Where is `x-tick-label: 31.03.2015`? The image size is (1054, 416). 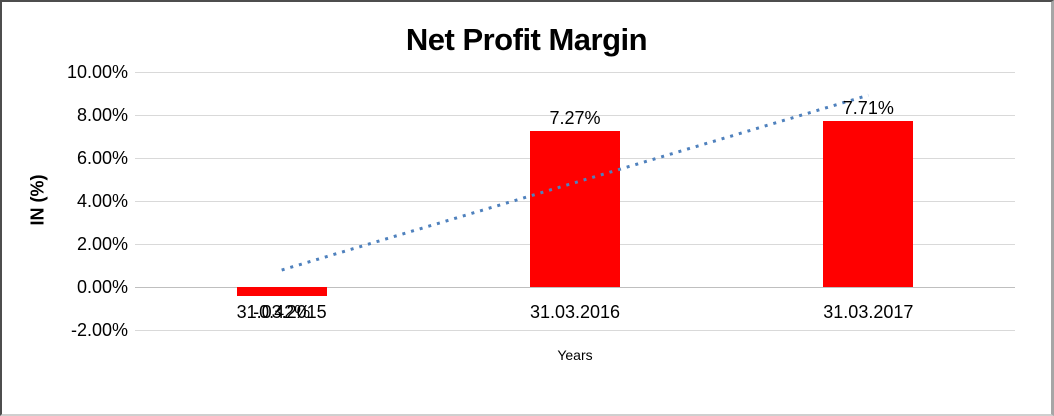 x-tick-label: 31.03.2015 is located at coordinates (281, 312).